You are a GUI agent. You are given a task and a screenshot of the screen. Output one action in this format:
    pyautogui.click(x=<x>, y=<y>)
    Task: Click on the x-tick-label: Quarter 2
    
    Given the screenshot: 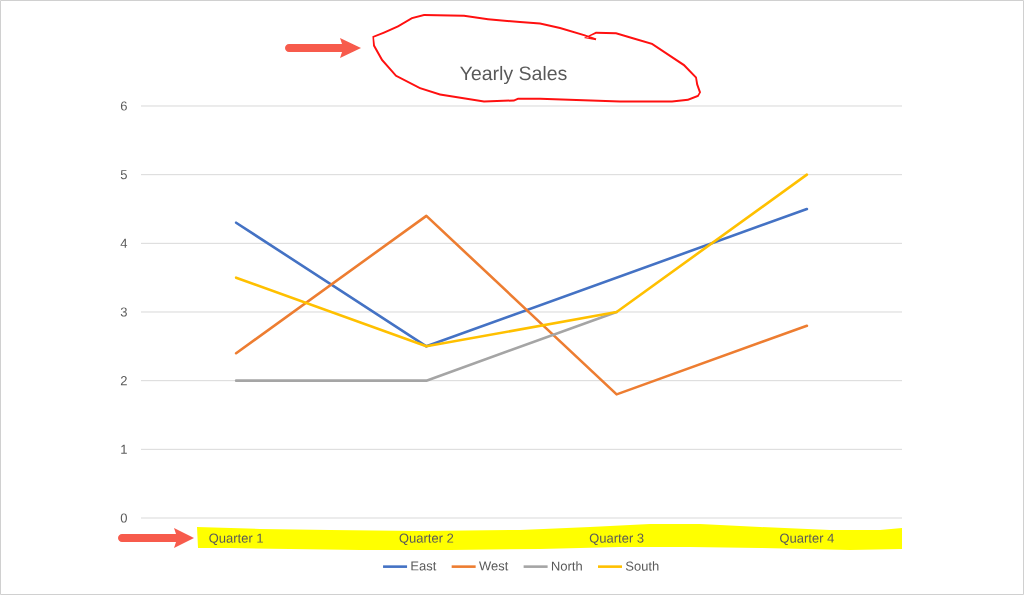 What is the action you would take?
    pyautogui.click(x=426, y=539)
    